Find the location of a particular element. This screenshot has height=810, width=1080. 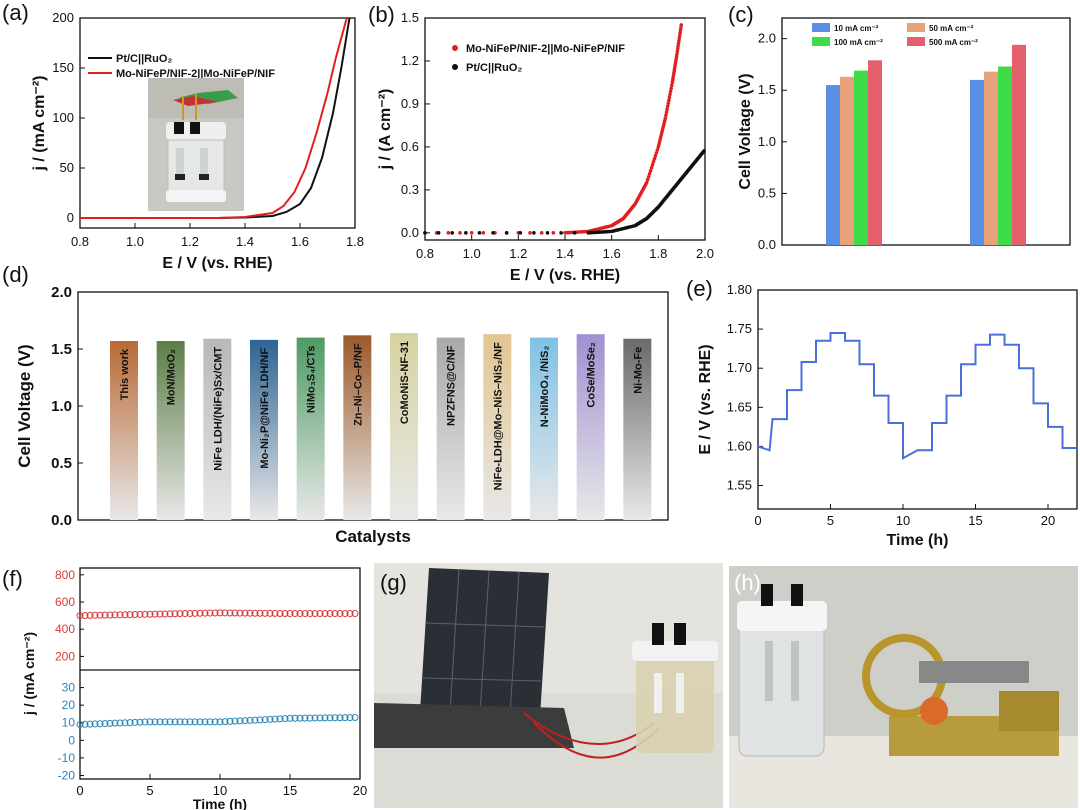

panel-label-e: (e) is located at coordinates (699, 288).